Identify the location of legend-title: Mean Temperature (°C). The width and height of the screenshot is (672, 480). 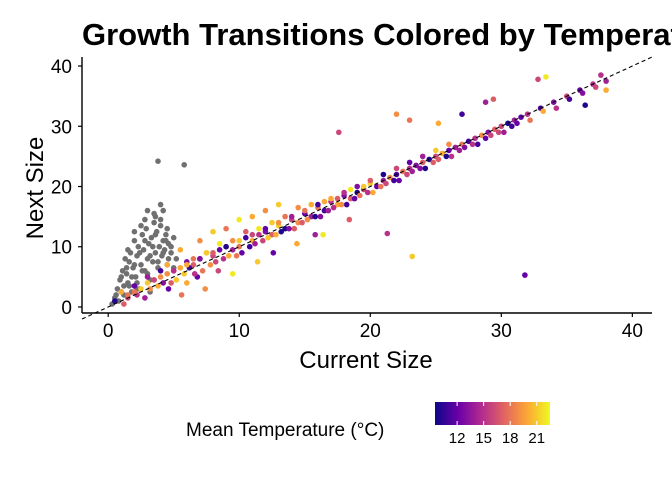
(285, 430).